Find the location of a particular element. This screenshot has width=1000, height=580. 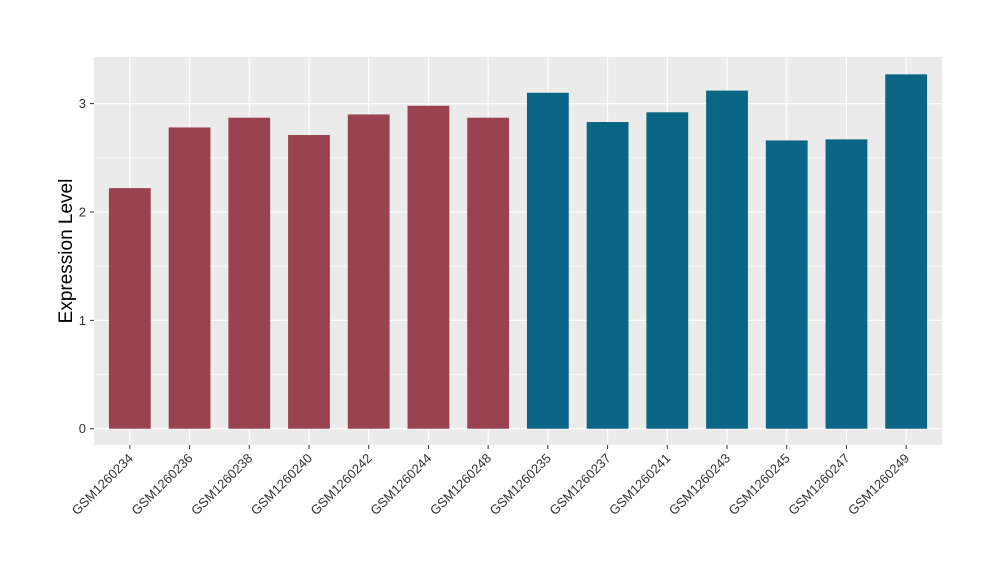

bar-GSM1260235 is located at coordinates (547, 260).